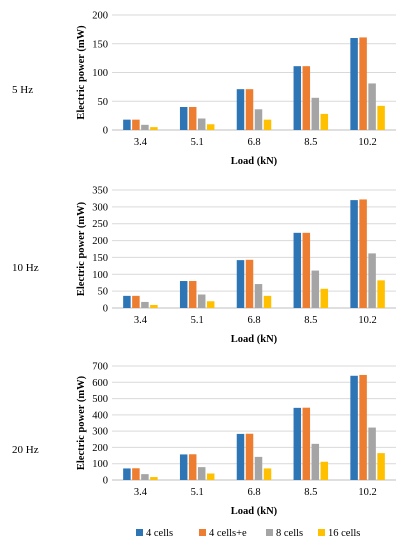 The image size is (404, 550). I want to click on legend-label: 4 cells, so click(159, 533).